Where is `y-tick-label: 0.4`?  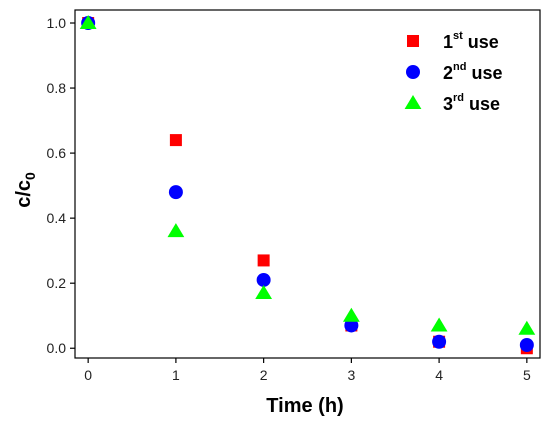 y-tick-label: 0.4 is located at coordinates (57, 218).